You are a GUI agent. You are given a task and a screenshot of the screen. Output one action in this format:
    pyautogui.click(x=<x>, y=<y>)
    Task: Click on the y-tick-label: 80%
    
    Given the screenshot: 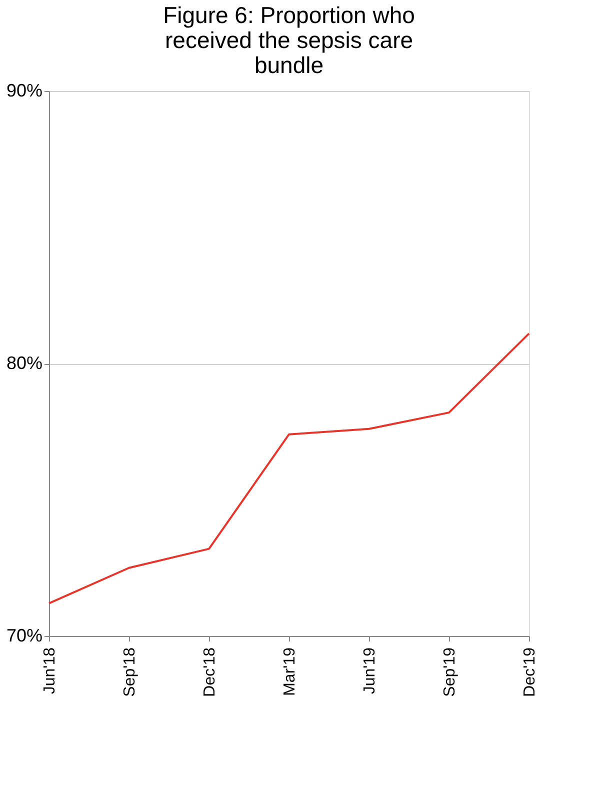 What is the action you would take?
    pyautogui.click(x=24, y=363)
    